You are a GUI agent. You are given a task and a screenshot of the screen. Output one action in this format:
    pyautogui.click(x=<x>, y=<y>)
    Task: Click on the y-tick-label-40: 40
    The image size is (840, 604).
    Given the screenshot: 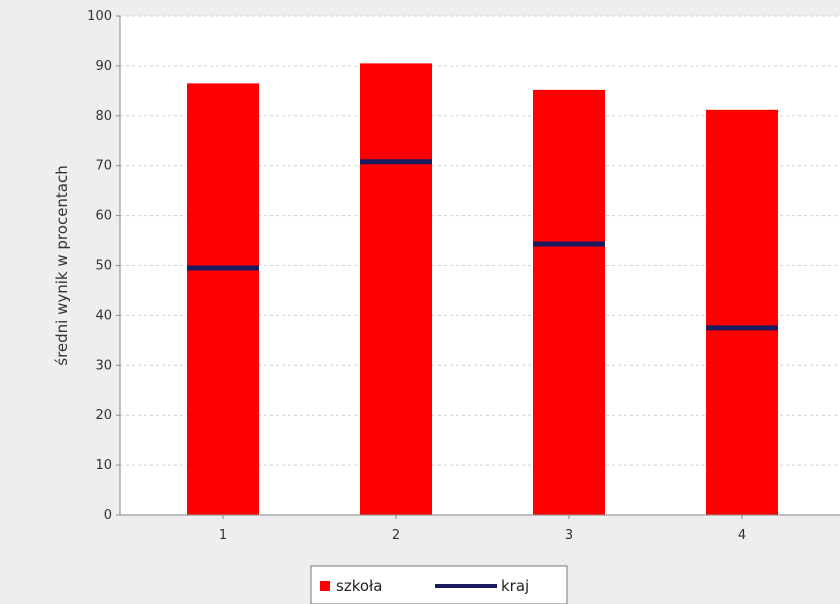 What is the action you would take?
    pyautogui.click(x=103, y=315)
    